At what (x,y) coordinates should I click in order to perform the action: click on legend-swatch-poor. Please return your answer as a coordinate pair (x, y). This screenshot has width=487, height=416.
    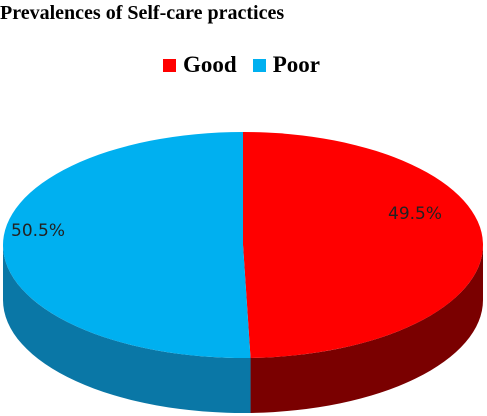
    Looking at the image, I should click on (259, 65).